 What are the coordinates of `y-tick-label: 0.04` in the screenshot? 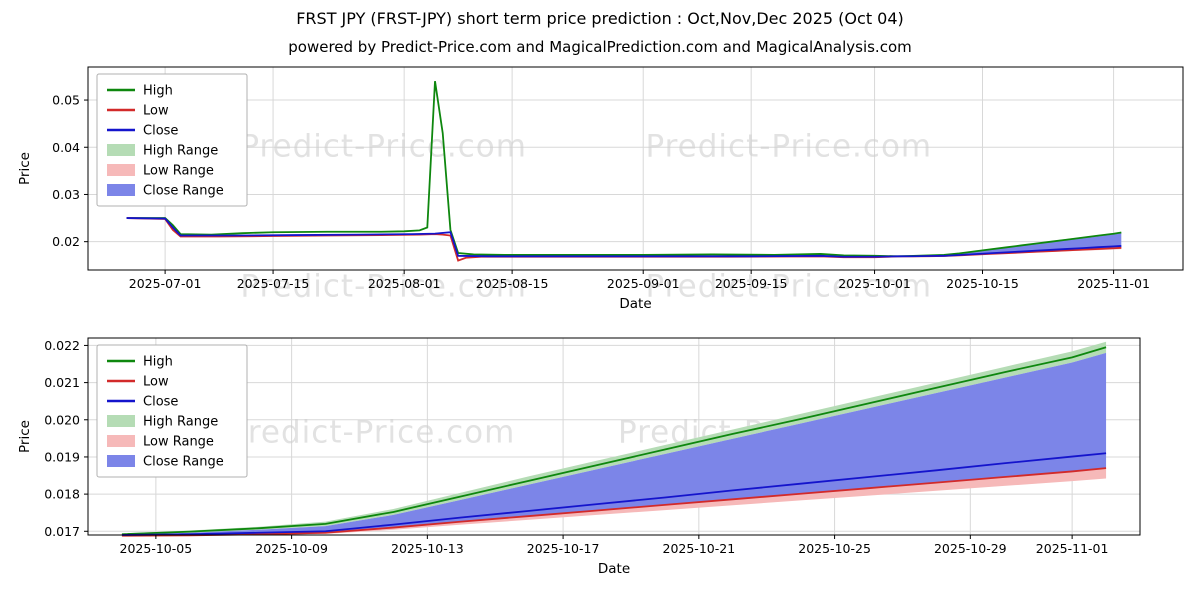 It's located at (66, 147).